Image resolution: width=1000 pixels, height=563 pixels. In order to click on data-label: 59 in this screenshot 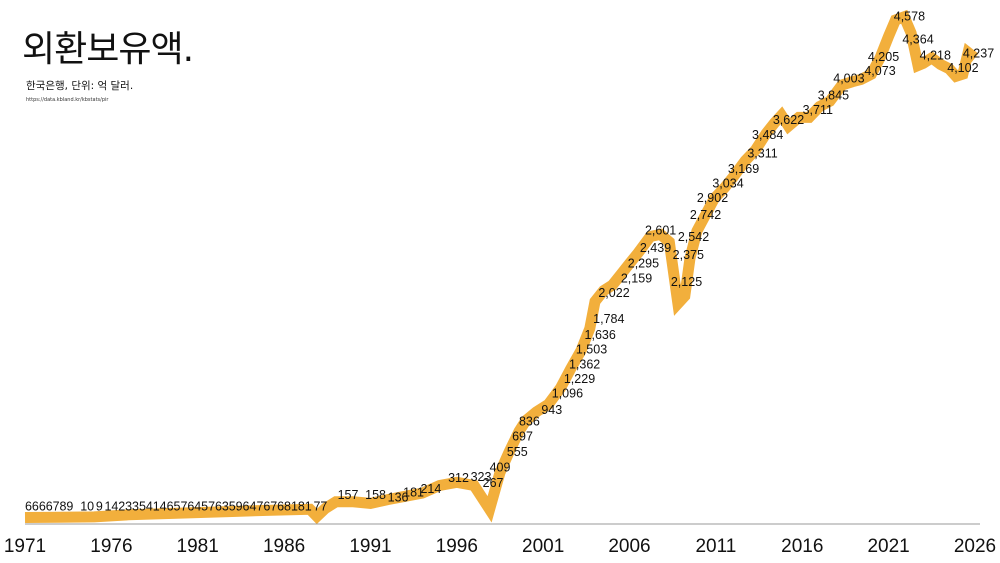, I will do `click(236, 507)`.